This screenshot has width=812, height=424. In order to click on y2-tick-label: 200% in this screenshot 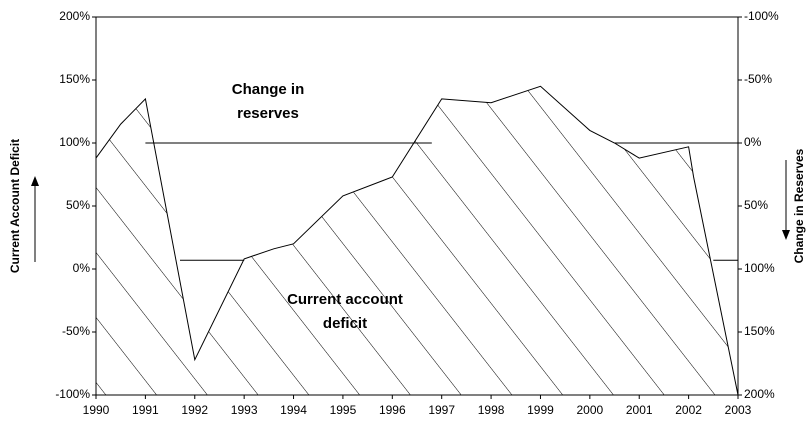, I will do `click(759, 394)`.